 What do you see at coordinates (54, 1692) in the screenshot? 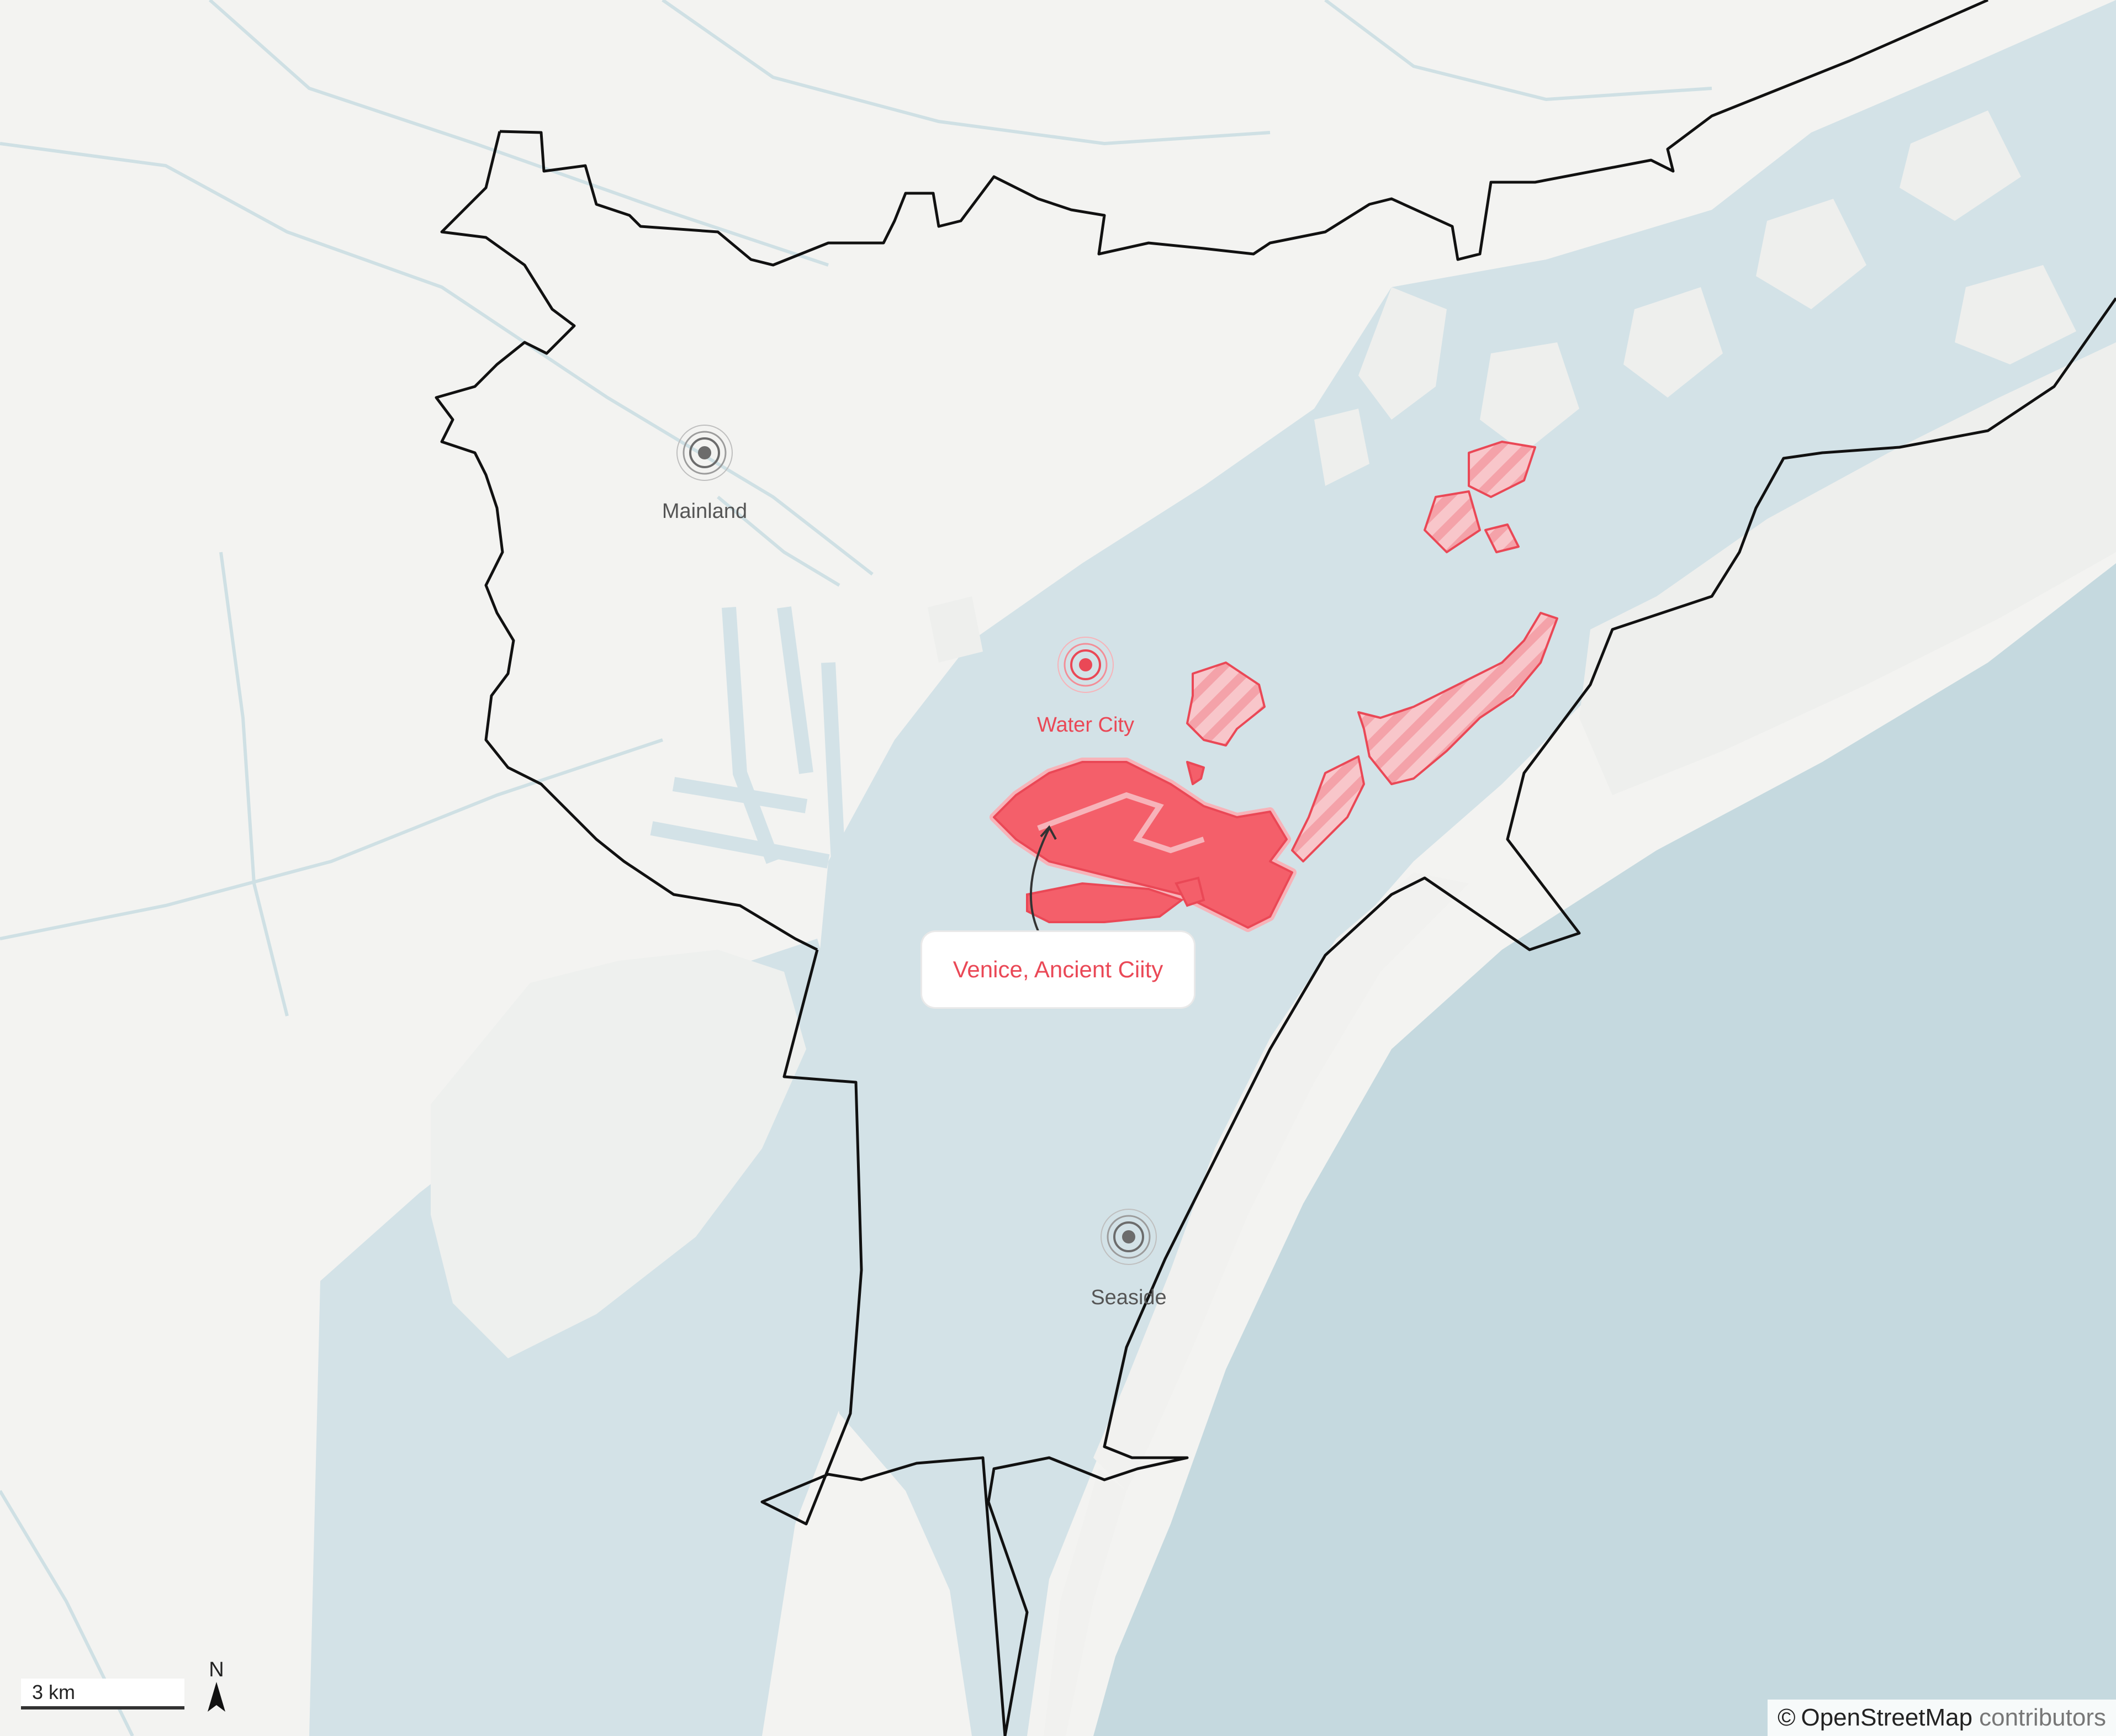
I see `scale-label: 3 km` at bounding box center [54, 1692].